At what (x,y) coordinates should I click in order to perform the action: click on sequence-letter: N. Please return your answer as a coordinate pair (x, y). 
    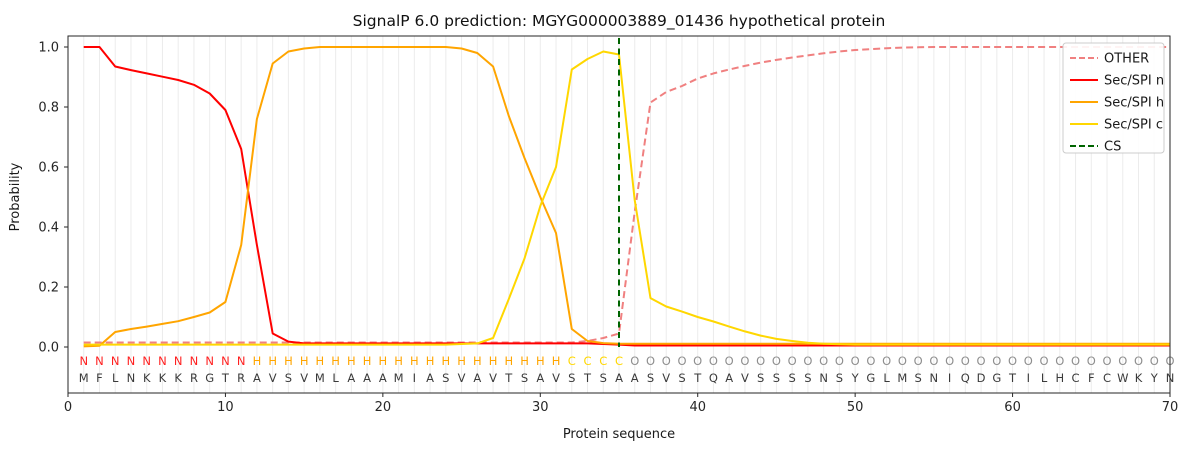
    Looking at the image, I should click on (823, 378).